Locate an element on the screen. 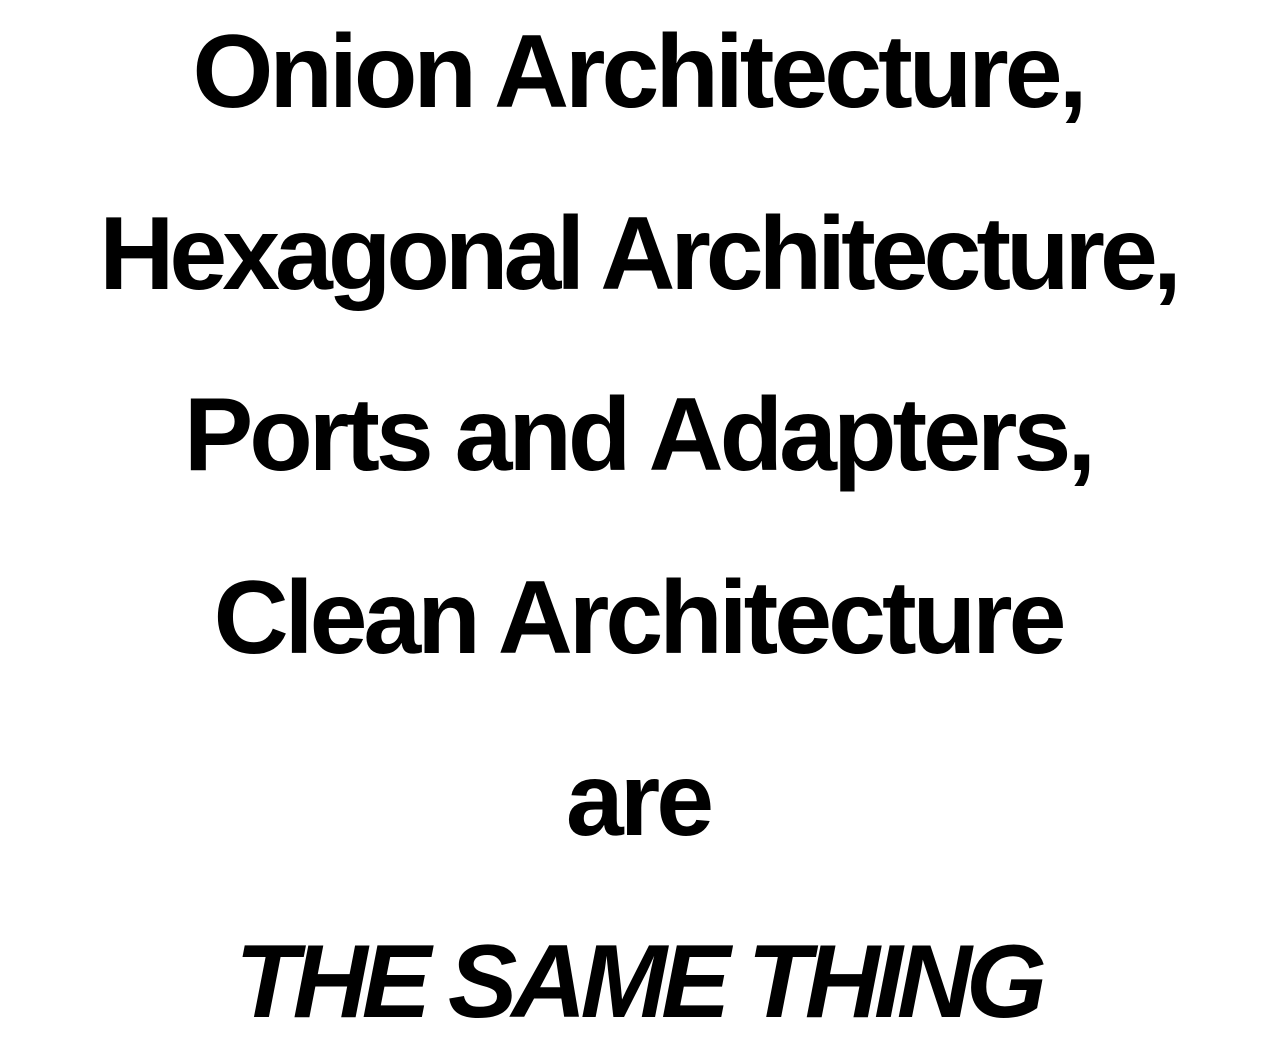  heading-line-are: are is located at coordinates (639, 800).